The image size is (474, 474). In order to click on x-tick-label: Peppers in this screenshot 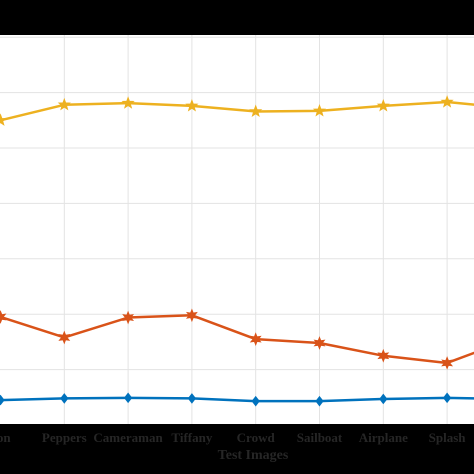, I will do `click(64, 437)`.